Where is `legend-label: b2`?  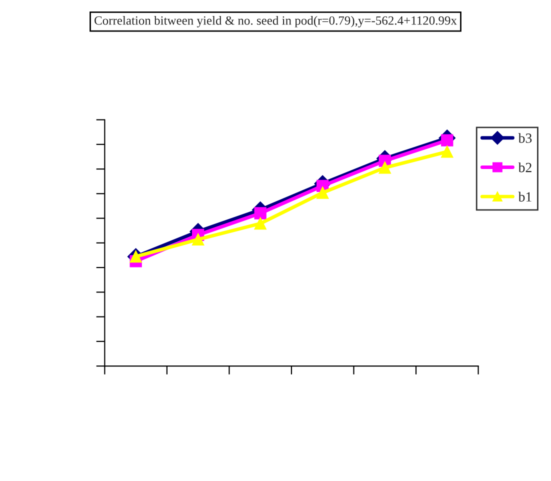 legend-label: b2 is located at coordinates (525, 167).